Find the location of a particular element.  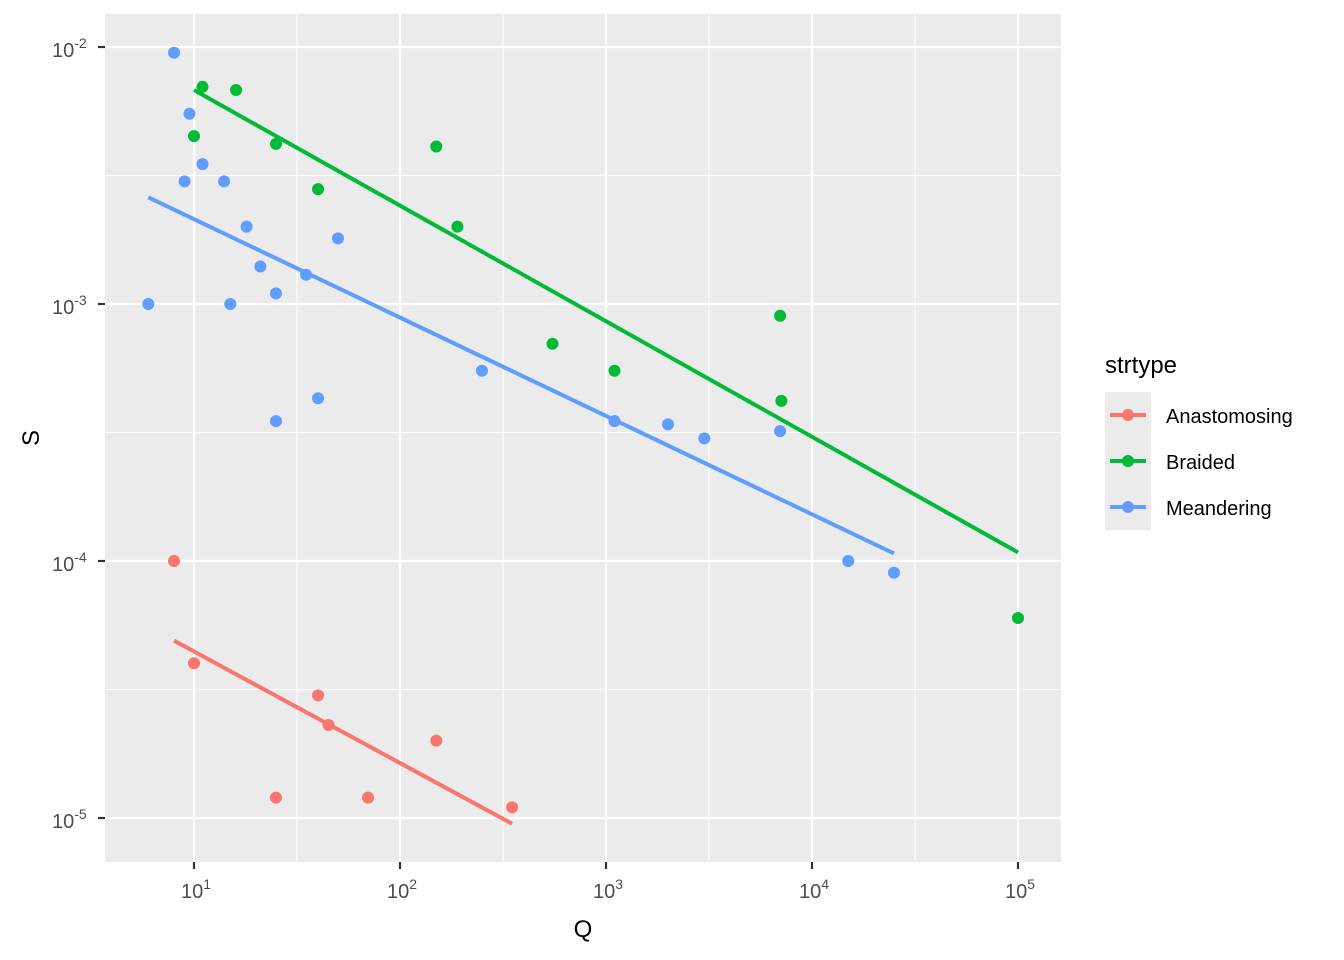

x-tick-label: 10⁵ is located at coordinates (1020, 889).